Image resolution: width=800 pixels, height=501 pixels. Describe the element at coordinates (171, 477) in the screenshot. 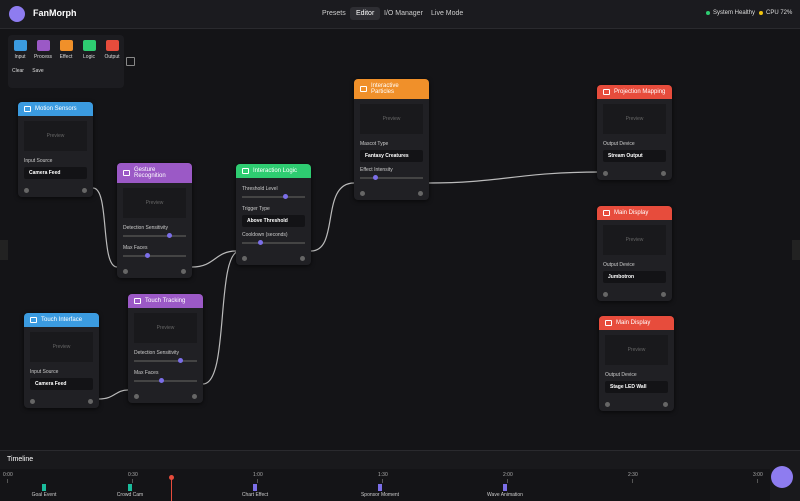

I see `playhead-knob` at that location.